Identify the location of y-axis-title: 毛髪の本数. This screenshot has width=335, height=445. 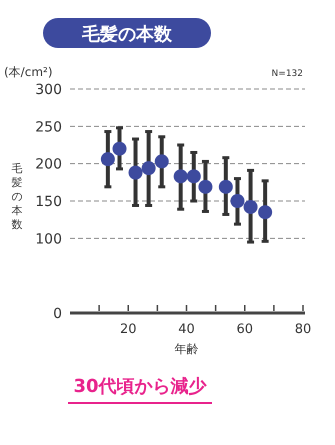
(17, 196).